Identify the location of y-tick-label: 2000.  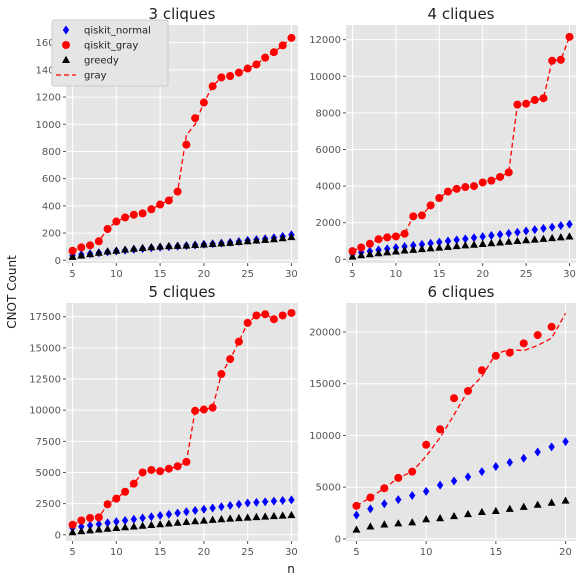
(328, 223).